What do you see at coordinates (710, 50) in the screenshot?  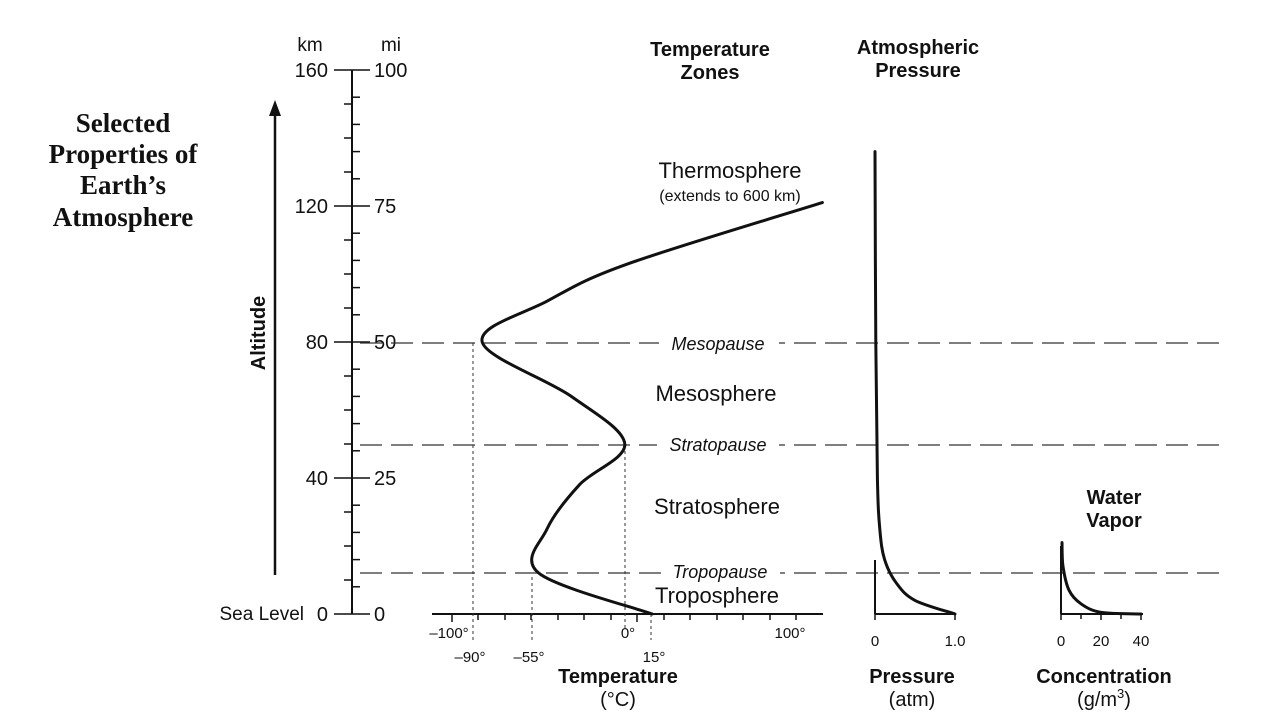 I see `heading-line: Temperature` at bounding box center [710, 50].